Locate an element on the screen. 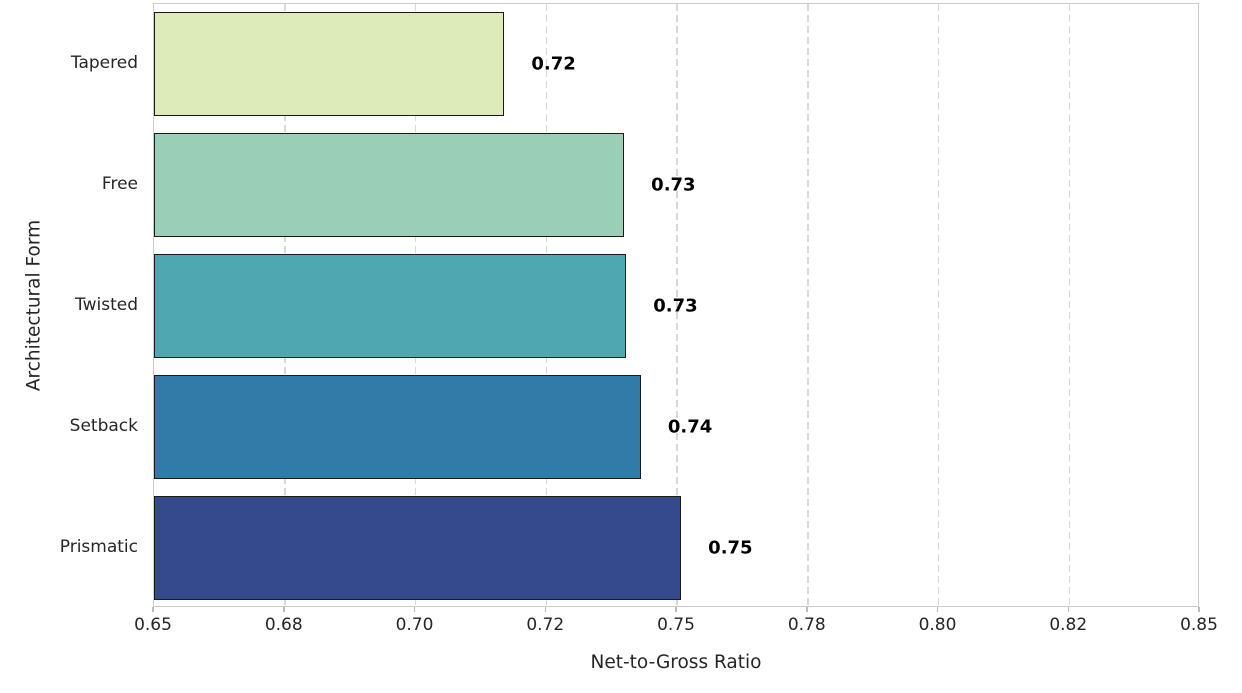 The width and height of the screenshot is (1242, 693). bar-tapered is located at coordinates (329, 64).